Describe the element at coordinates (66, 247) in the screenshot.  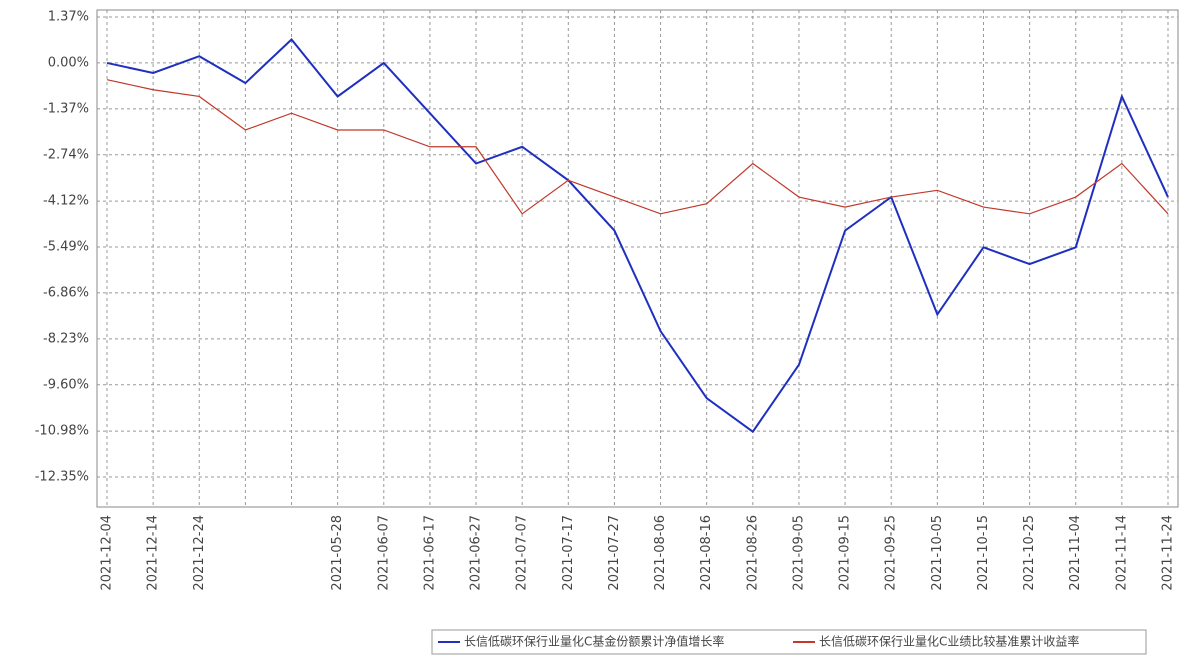
I see `y-tick-label: -5.49%` at that location.